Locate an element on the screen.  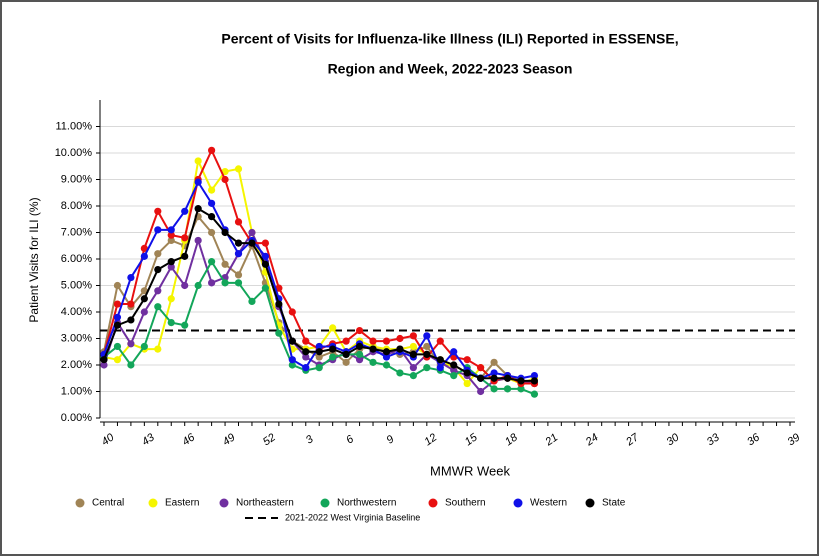
x-tick-label: 12 is located at coordinates (430, 439).